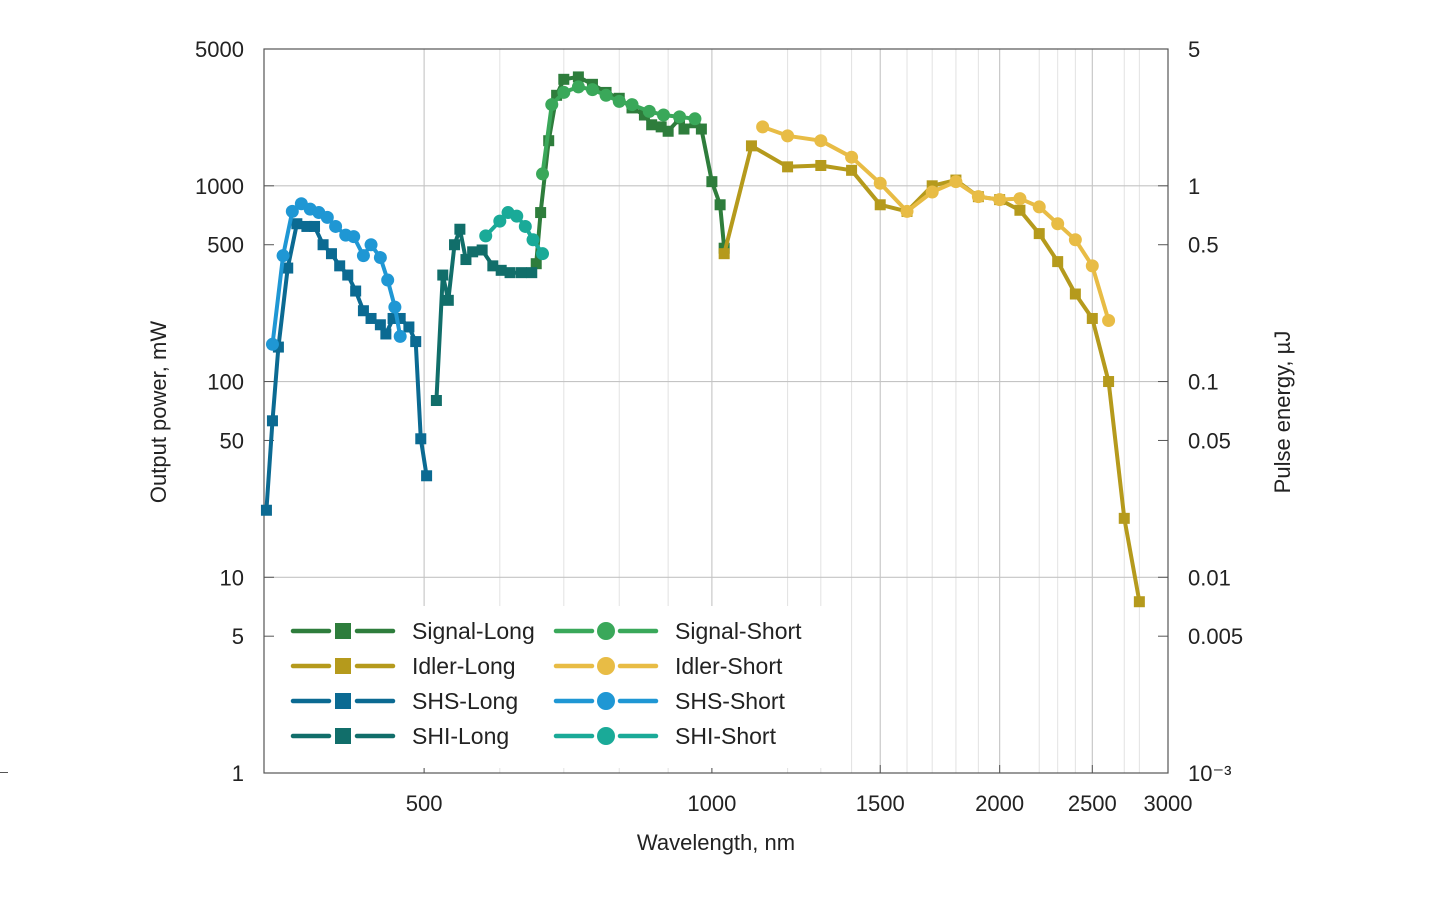  I want to click on y-tick-label: 5000, so click(219, 49).